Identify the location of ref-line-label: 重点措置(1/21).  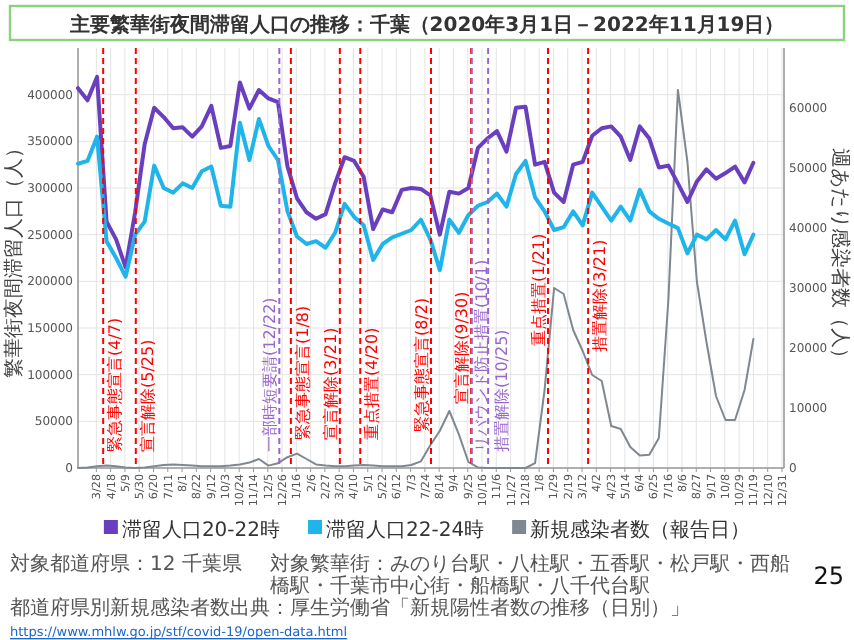
(538, 289).